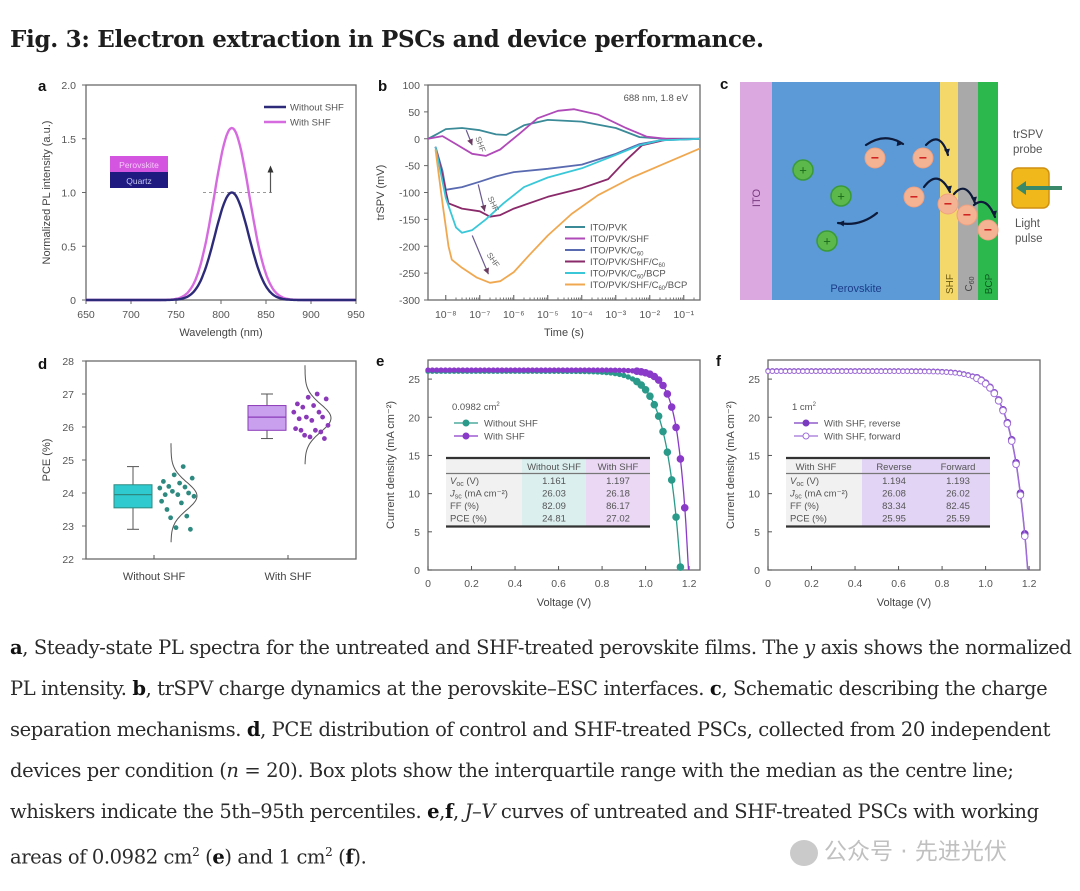  Describe the element at coordinates (554, 519) in the screenshot. I see `table-cell: 24.81` at that location.